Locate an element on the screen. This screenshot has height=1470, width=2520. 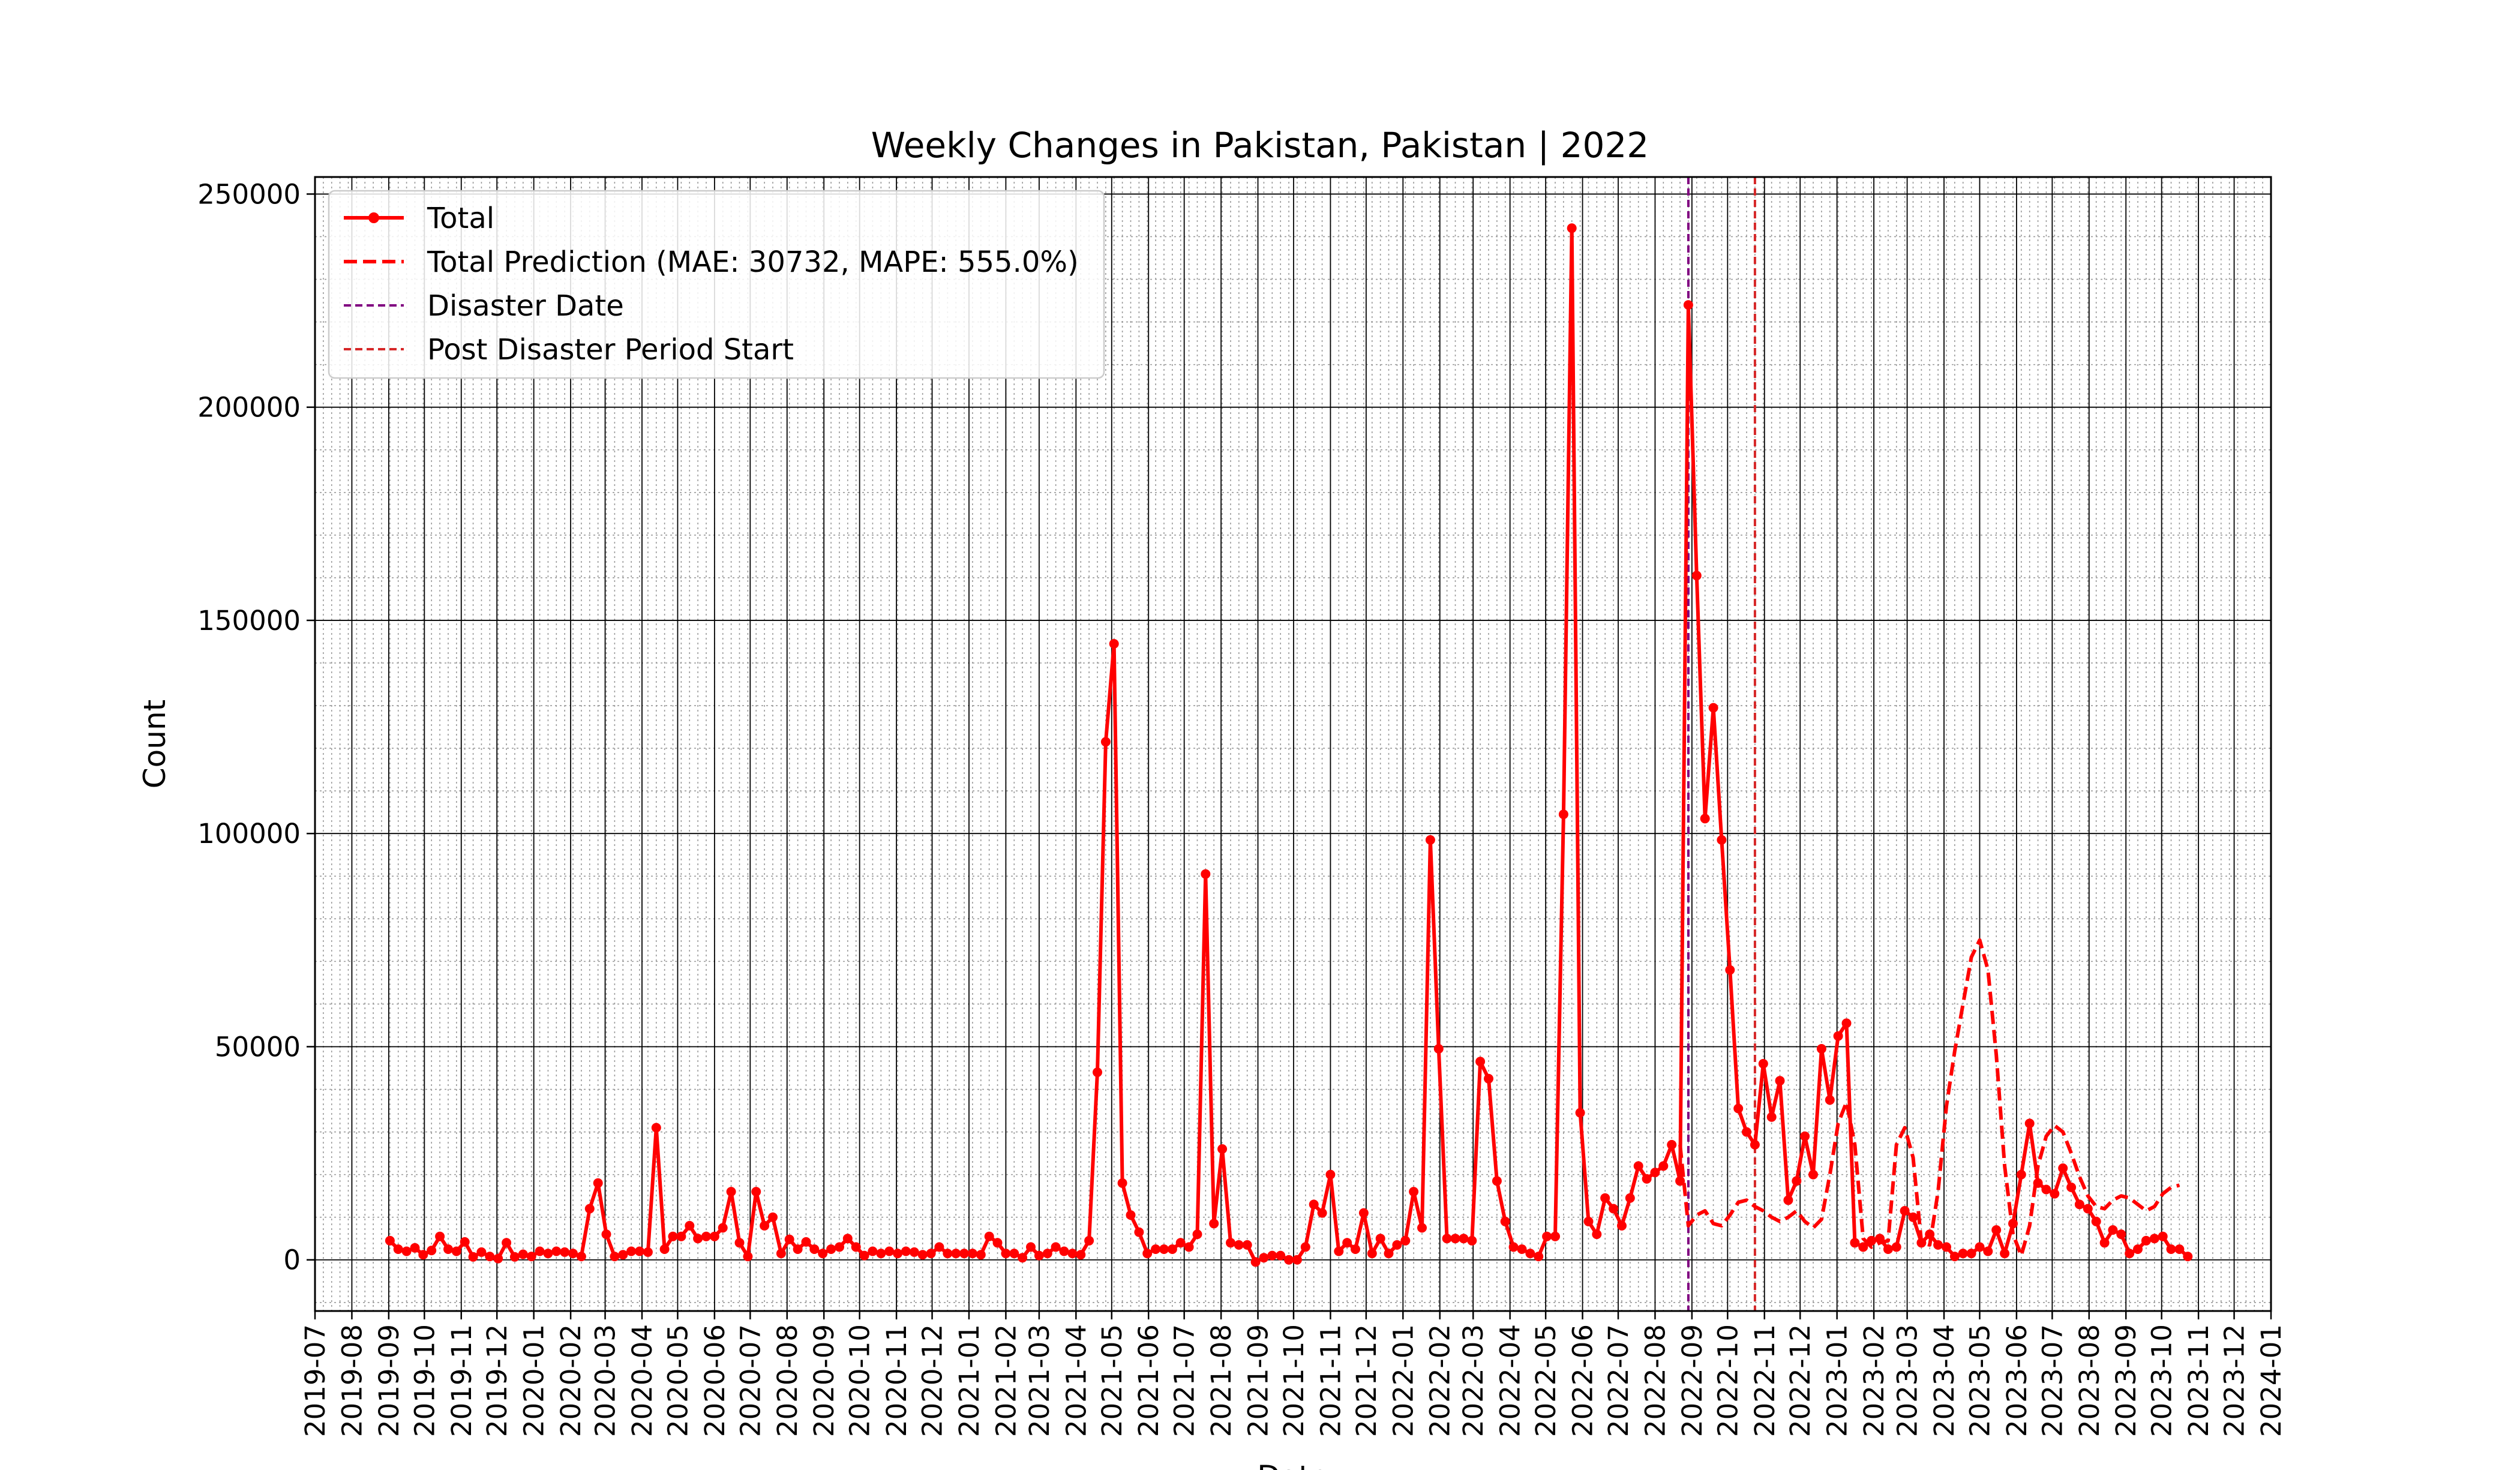
x-tick-label: 2022-06 is located at coordinates (1583, 1380).